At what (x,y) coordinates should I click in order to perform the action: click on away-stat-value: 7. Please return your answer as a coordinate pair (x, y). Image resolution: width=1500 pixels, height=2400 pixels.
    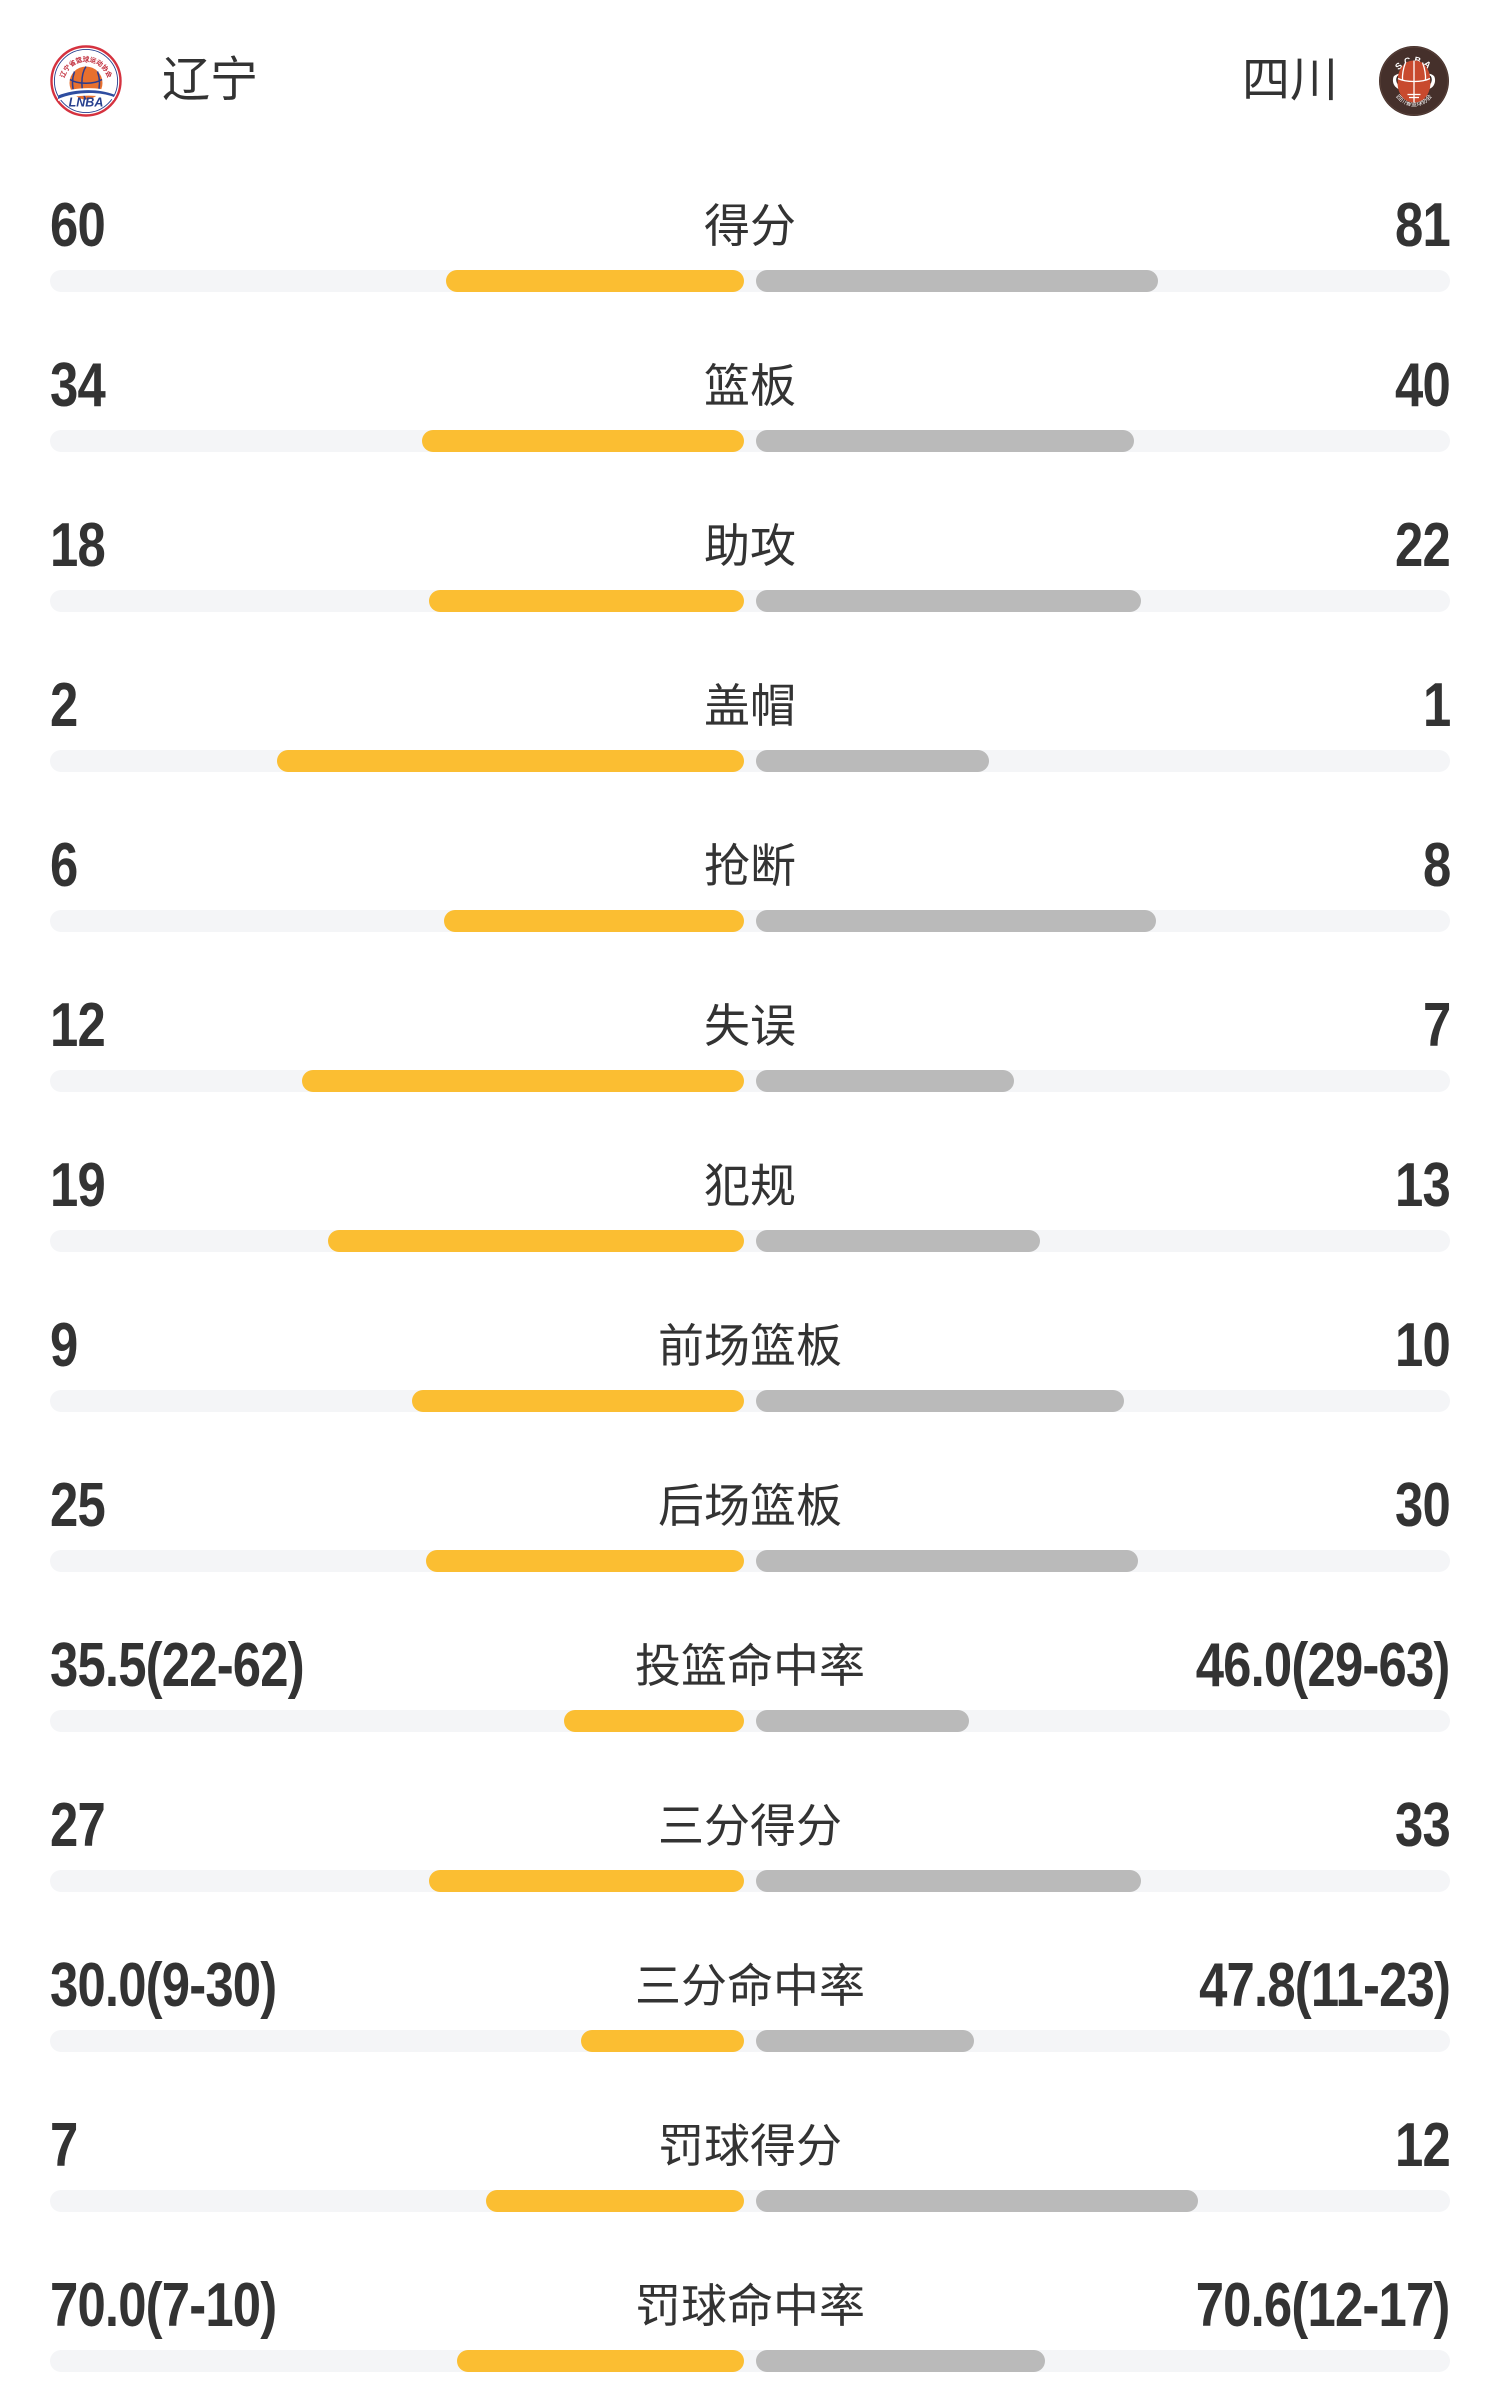
    Looking at the image, I should click on (1436, 1025).